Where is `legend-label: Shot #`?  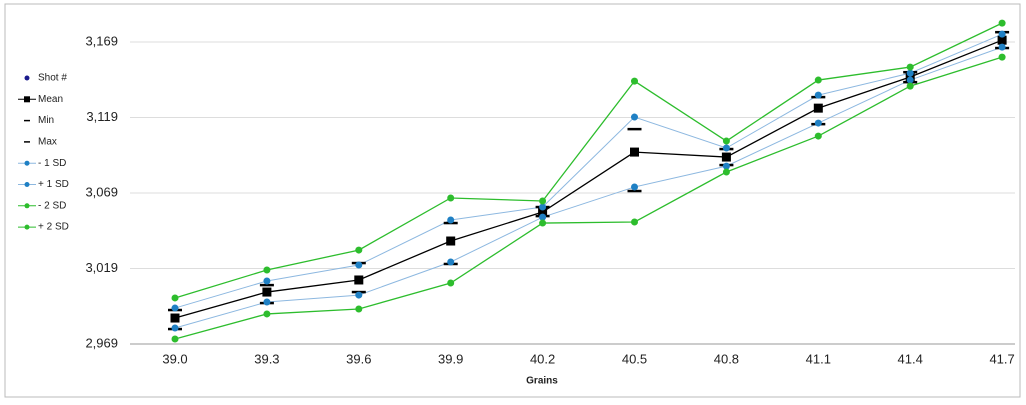
legend-label: Shot # is located at coordinates (52, 78).